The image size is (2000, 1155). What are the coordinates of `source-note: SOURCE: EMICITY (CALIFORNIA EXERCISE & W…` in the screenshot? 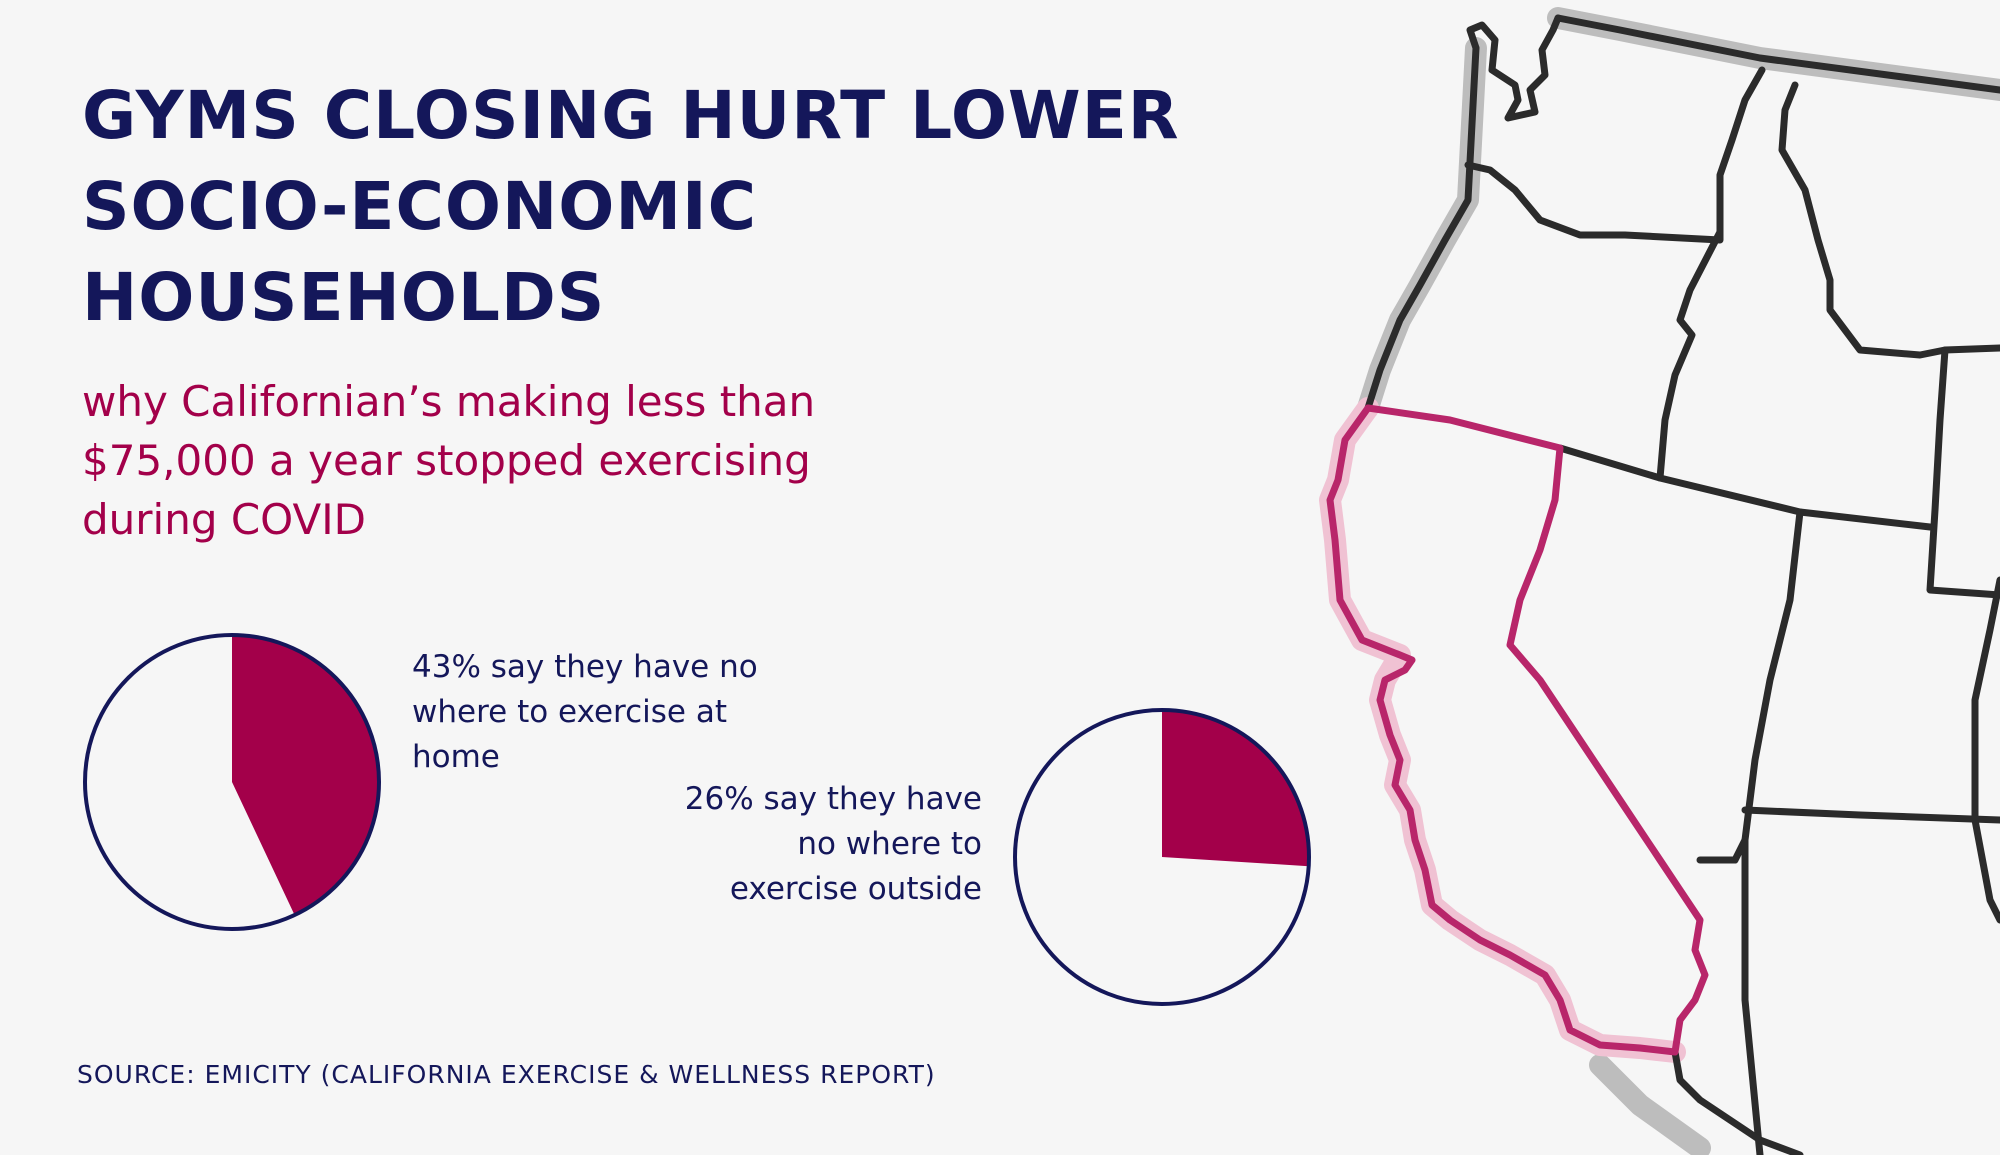 It's located at (506, 1074).